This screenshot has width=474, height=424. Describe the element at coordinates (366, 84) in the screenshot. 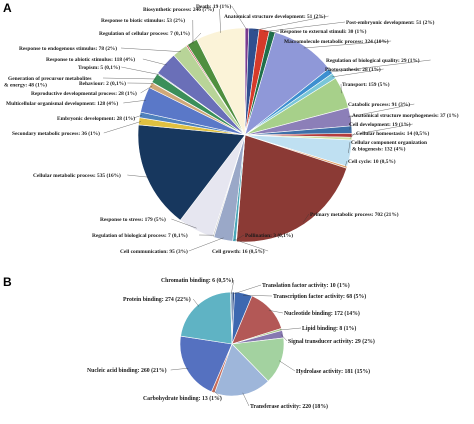

I see `pie-a-label-transport: Transport: 159 (5%)` at that location.